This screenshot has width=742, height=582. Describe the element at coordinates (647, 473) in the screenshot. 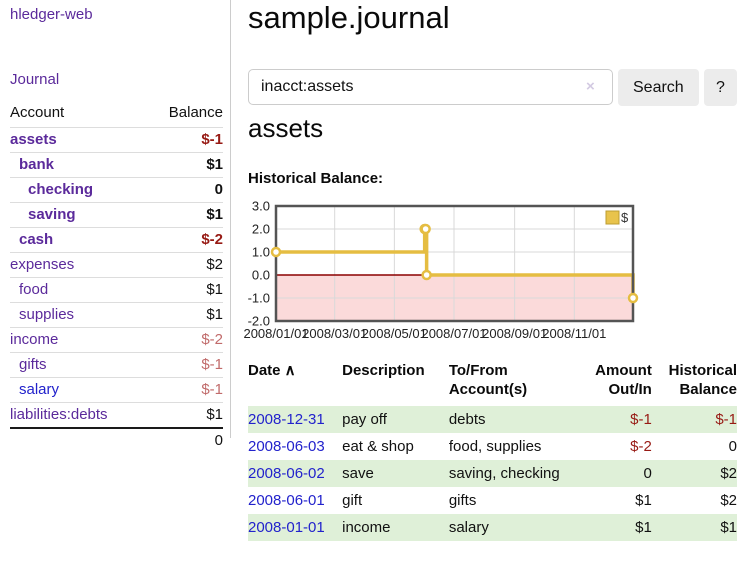

I see `cell-amount: 0` at that location.